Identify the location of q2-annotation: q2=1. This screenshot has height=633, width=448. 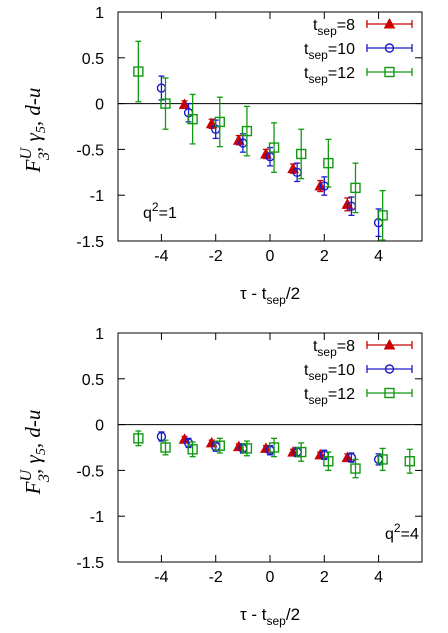
(160, 211).